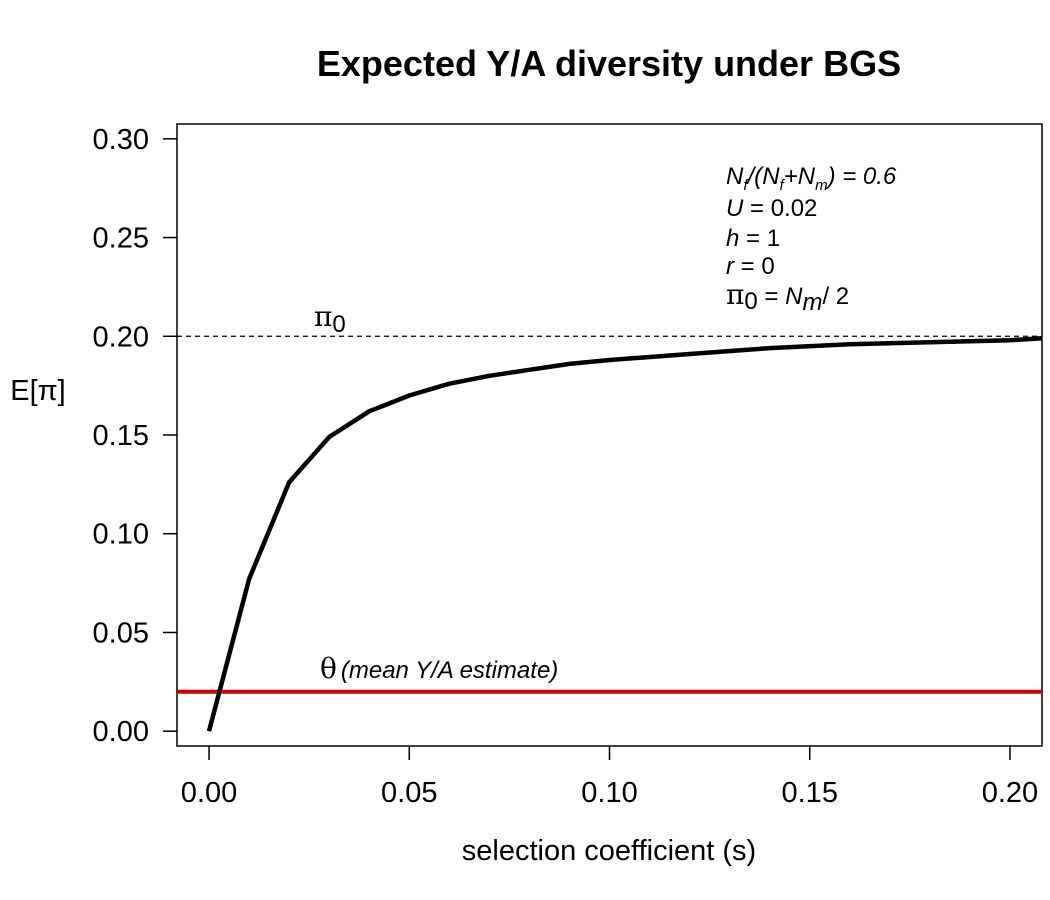 This screenshot has height=900, width=1050. I want to click on annotation-pi0: π0 = Nm/ 2, so click(787, 297).